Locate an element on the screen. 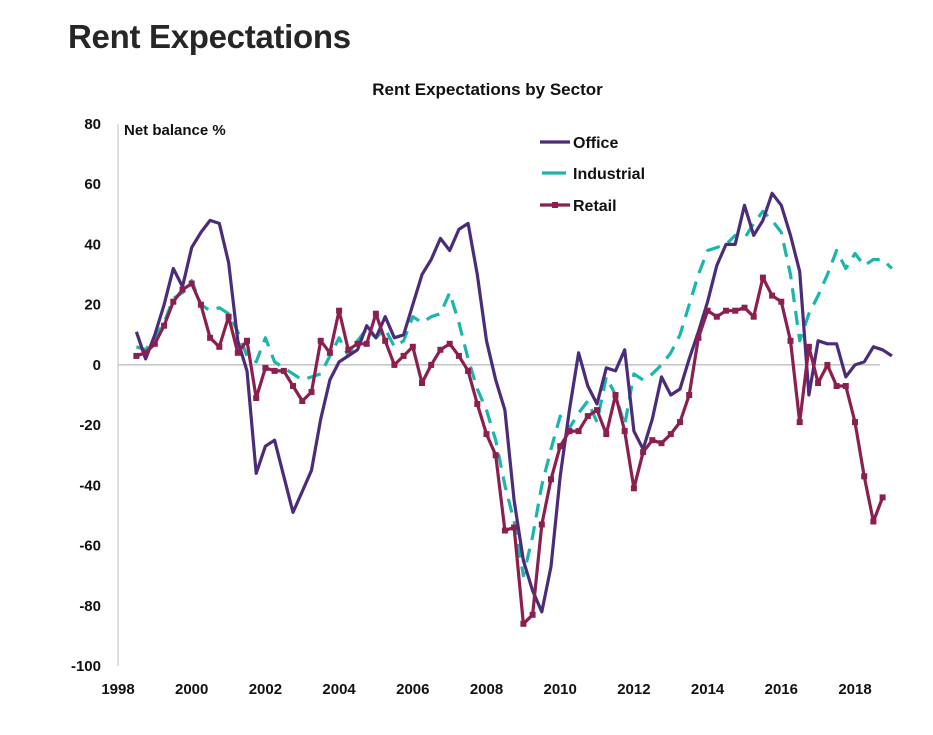  y-tick-label: 60 is located at coordinates (92, 184).